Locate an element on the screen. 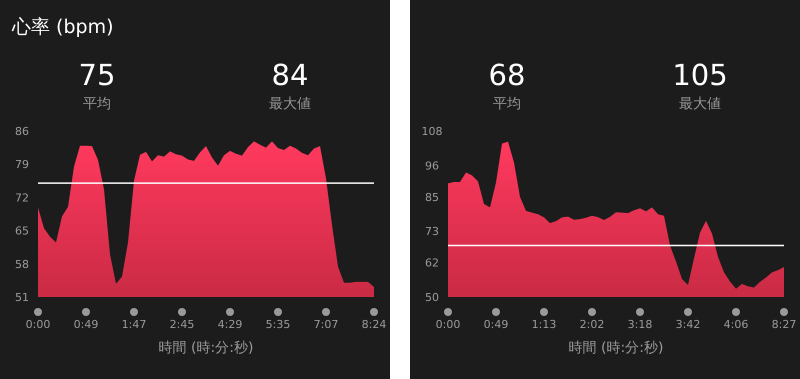 The width and height of the screenshot is (800, 379). y-tick-label: 96 is located at coordinates (432, 165).